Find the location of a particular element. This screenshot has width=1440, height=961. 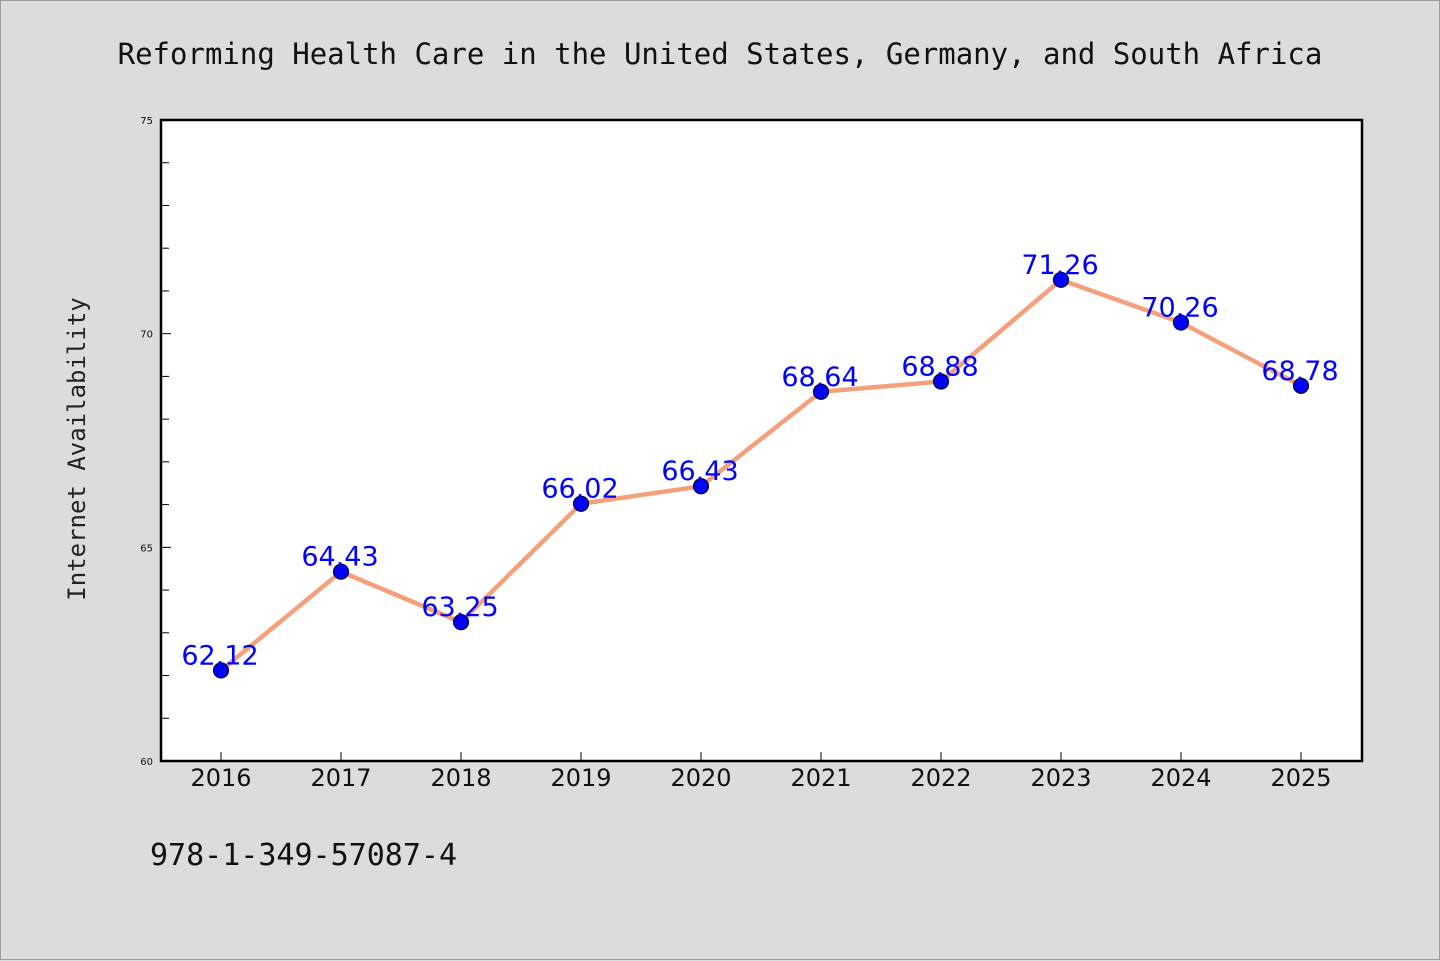

x-tick-label: 2019 is located at coordinates (580, 778).